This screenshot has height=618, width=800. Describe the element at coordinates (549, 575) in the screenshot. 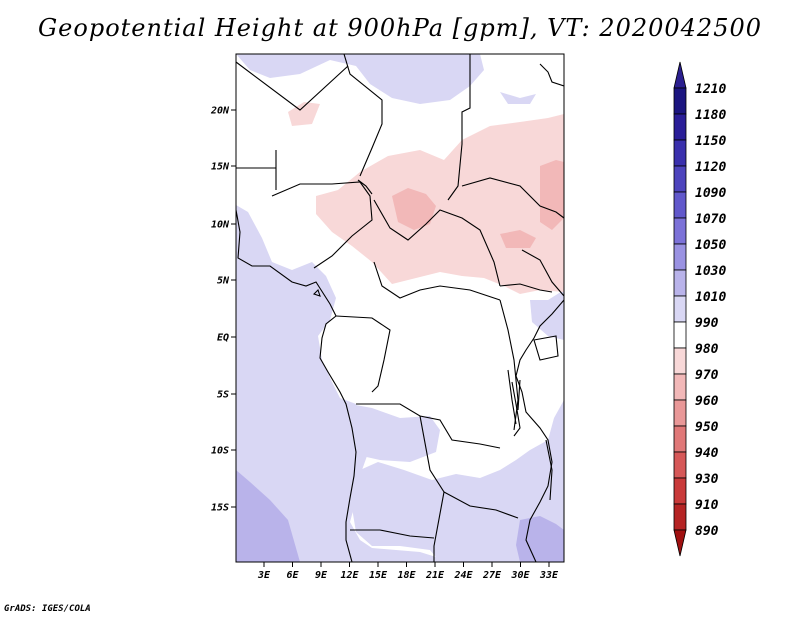

I see `lon-label: 33E` at that location.